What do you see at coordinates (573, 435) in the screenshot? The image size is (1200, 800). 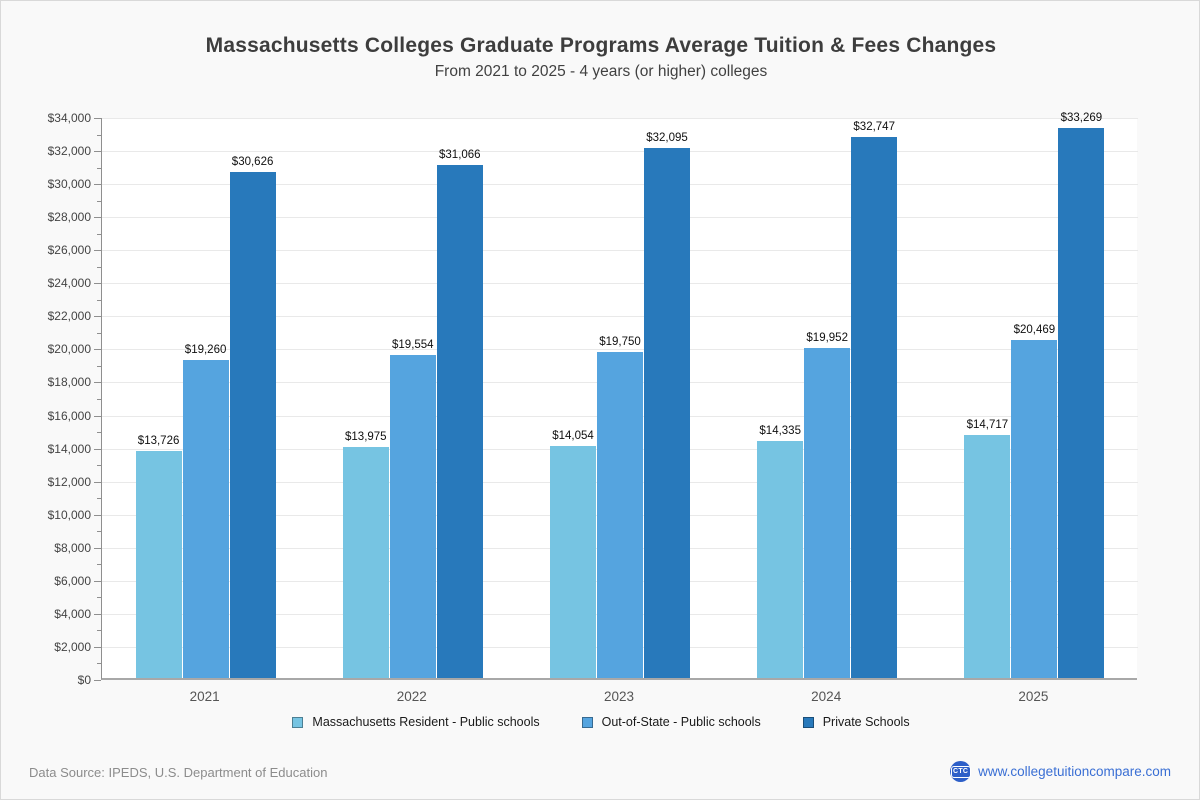 I see `bar-value-label: $14,054` at bounding box center [573, 435].